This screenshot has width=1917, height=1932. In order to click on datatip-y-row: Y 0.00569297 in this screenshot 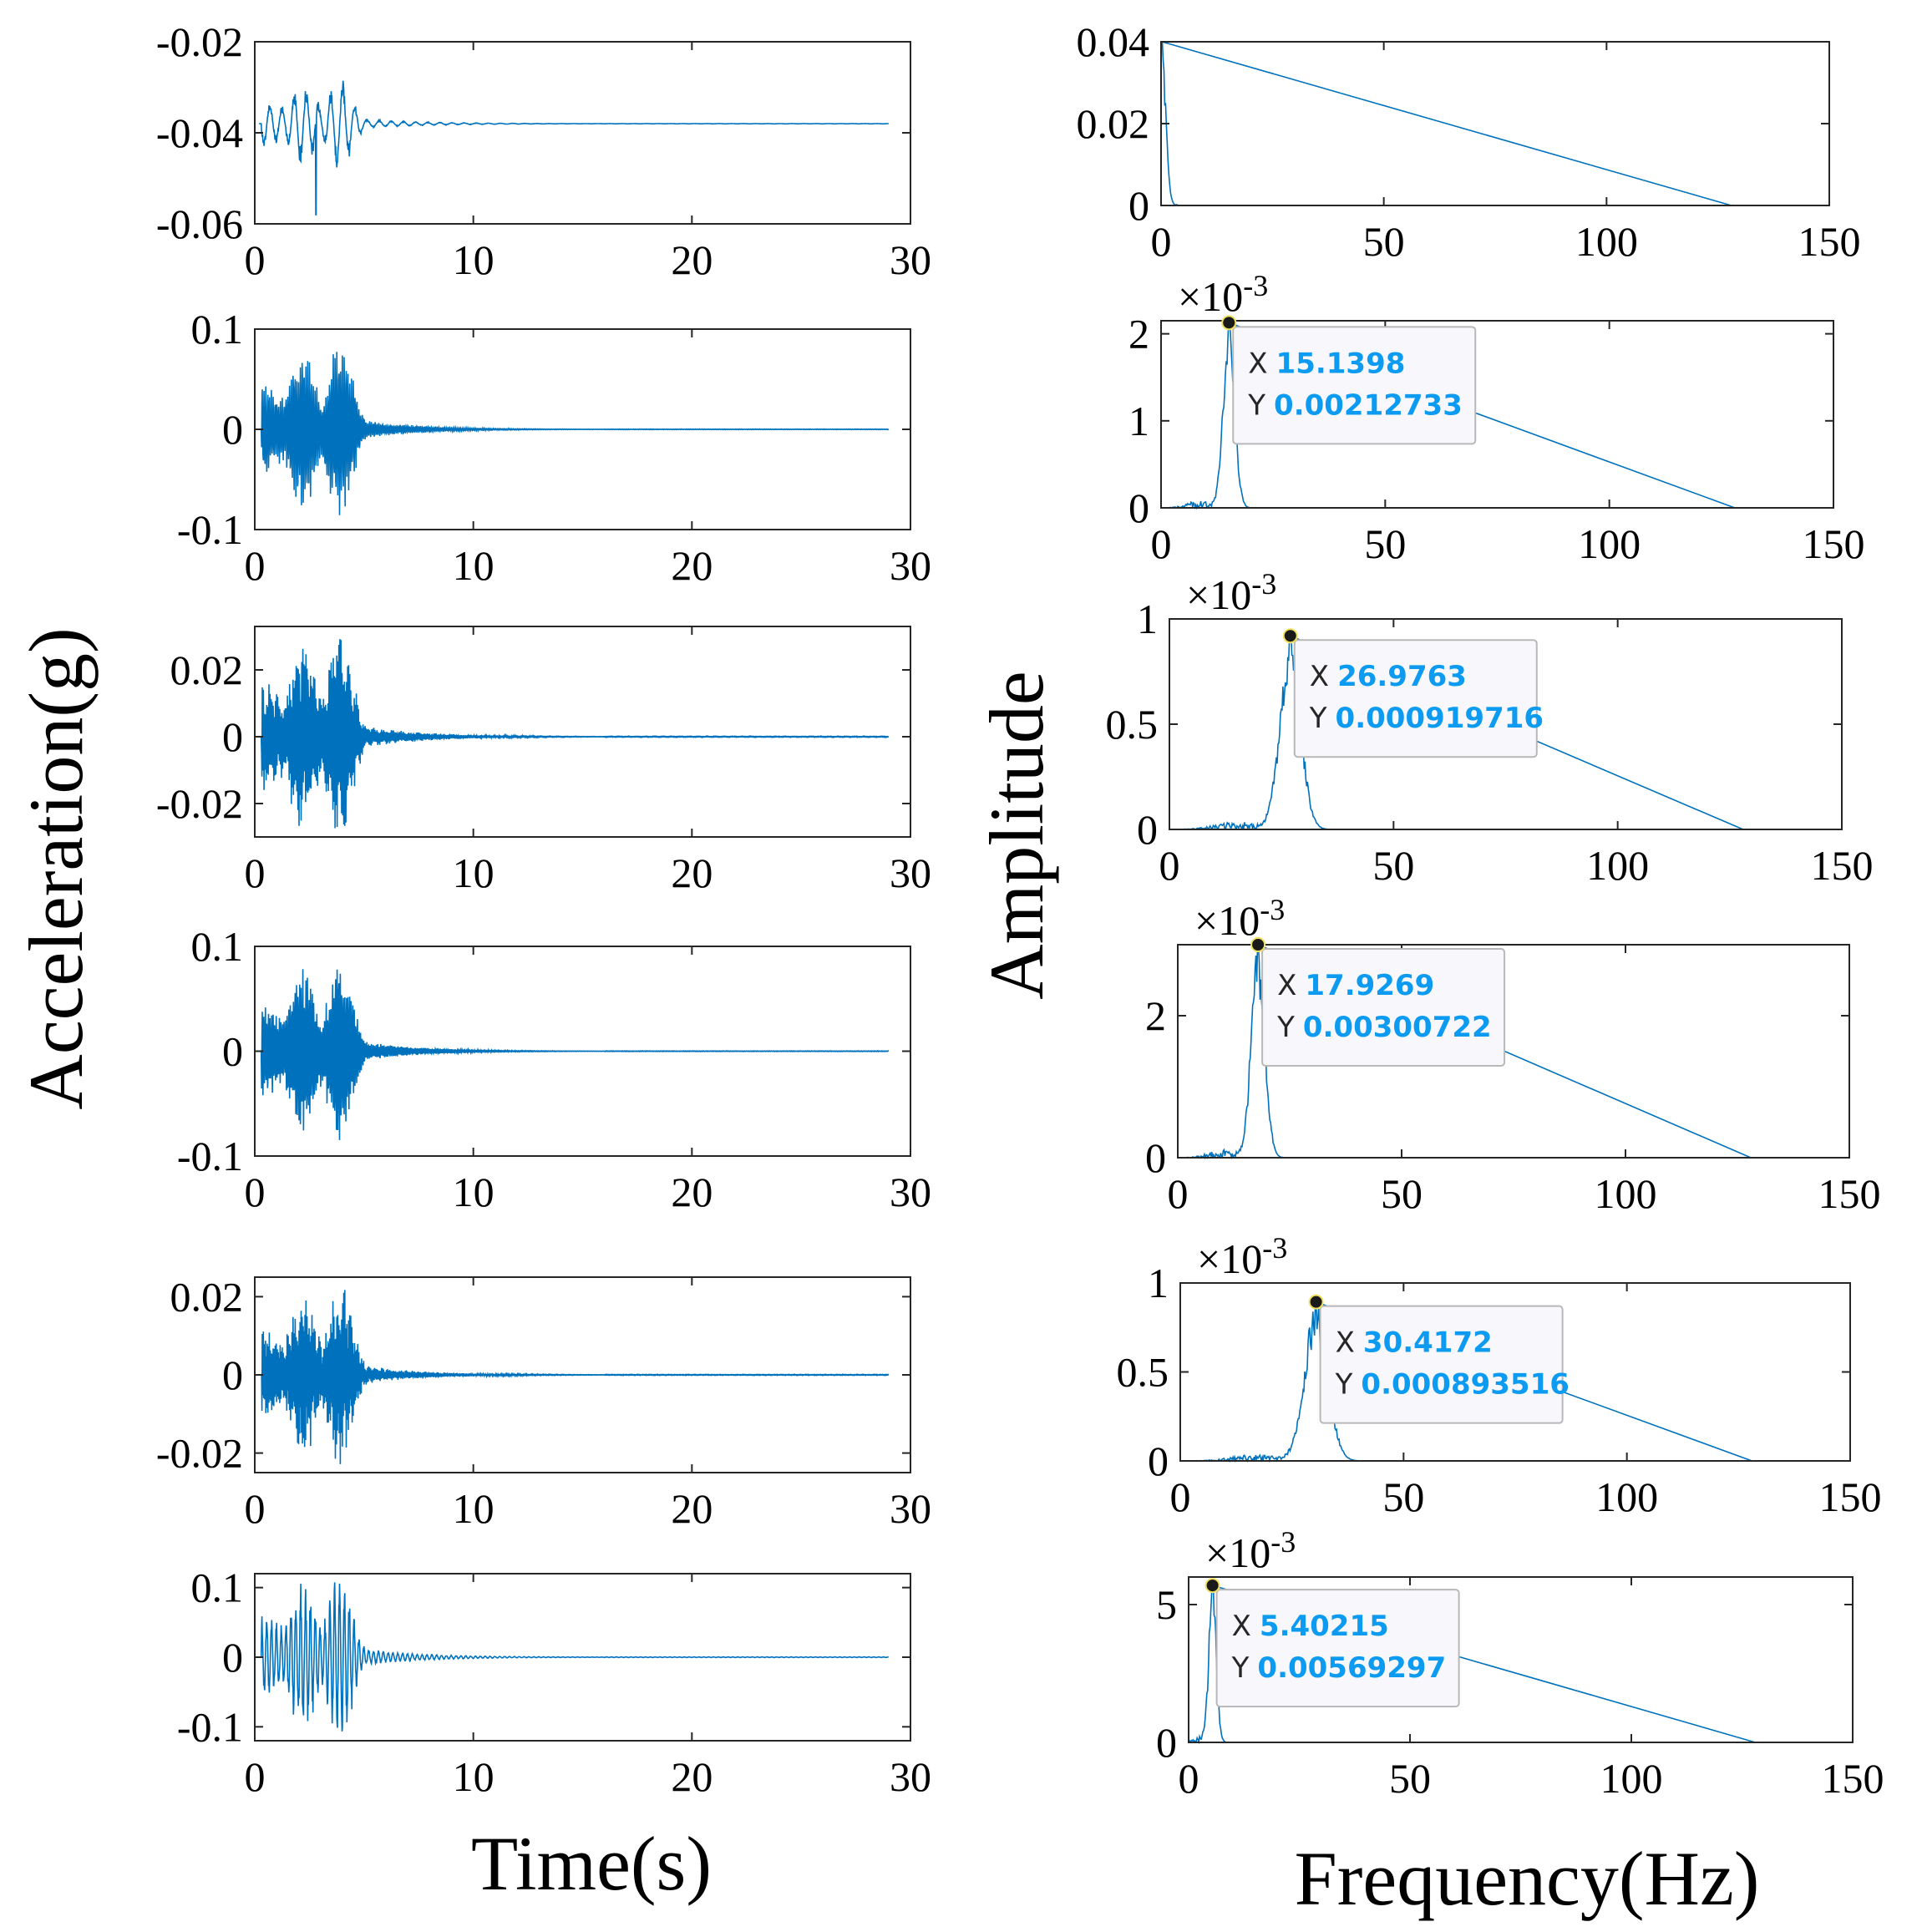, I will do `click(1339, 1668)`.